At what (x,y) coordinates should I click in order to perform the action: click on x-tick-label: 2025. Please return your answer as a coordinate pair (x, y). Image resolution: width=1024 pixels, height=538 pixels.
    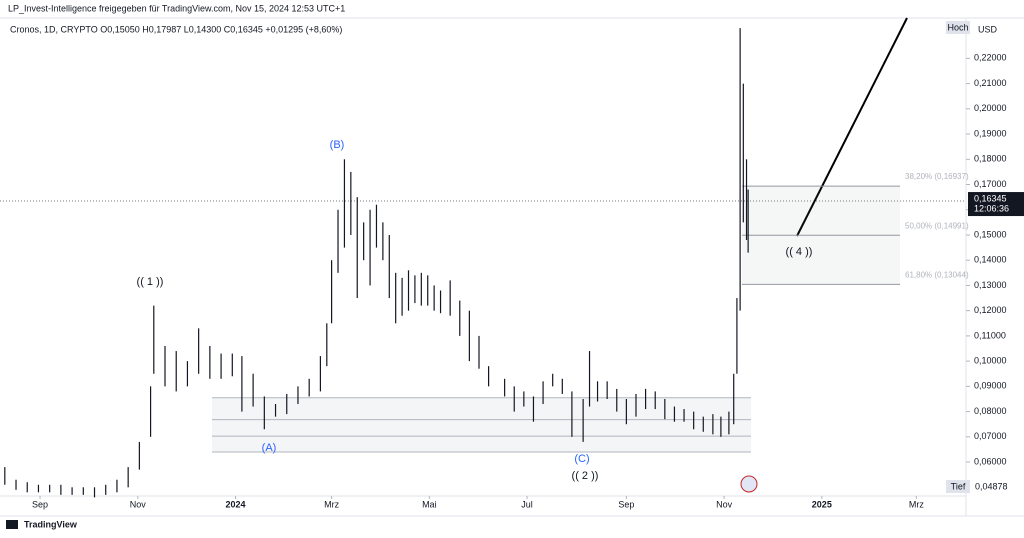
    Looking at the image, I should click on (822, 504).